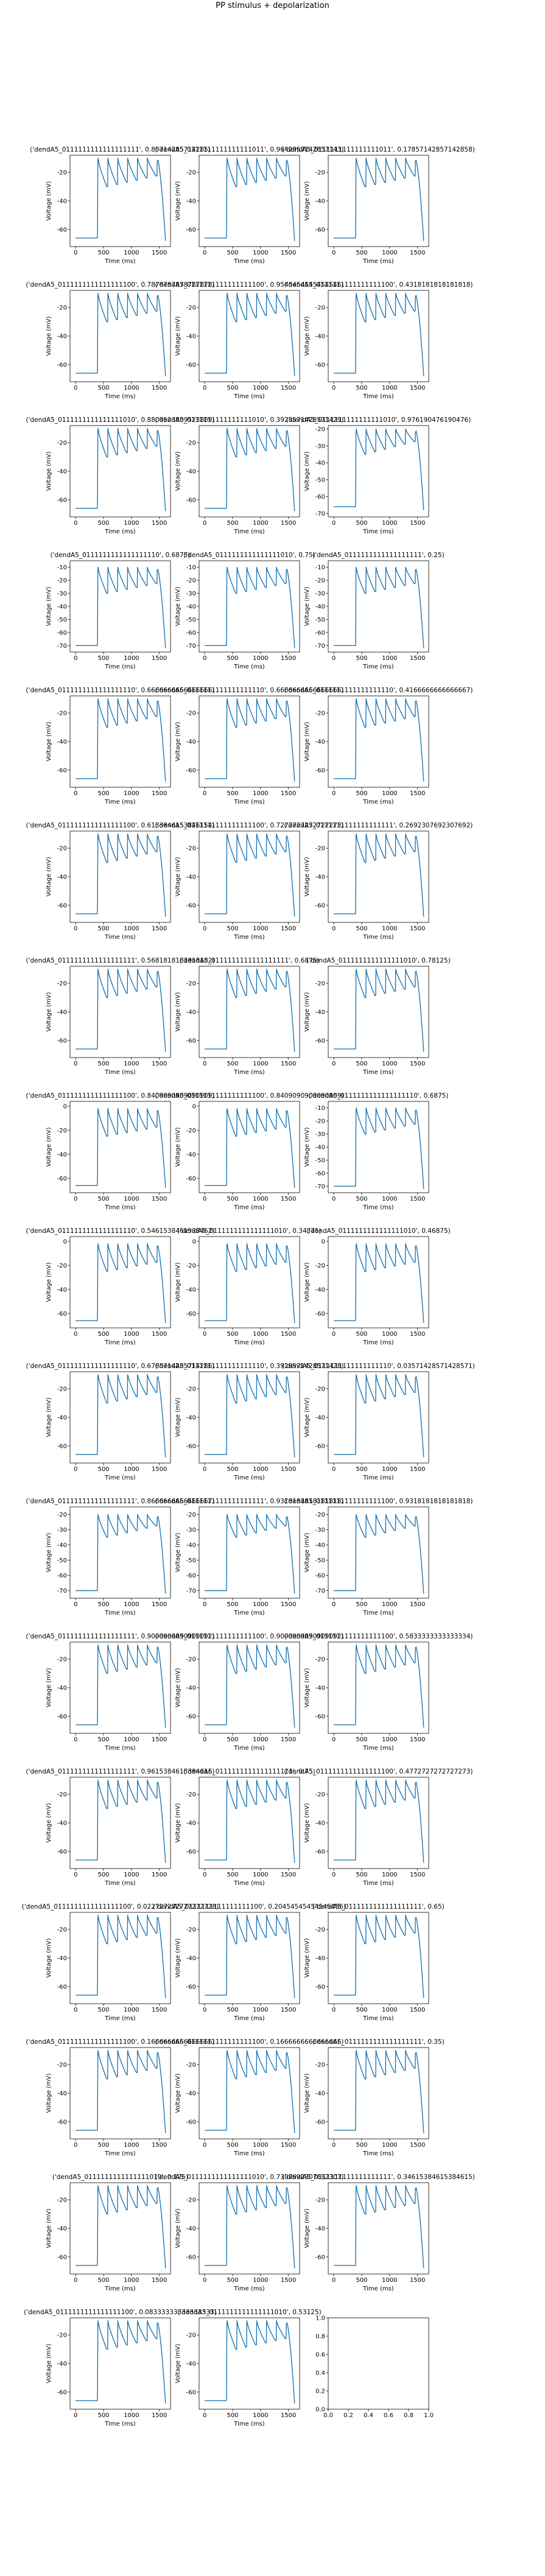 This screenshot has height=2576, width=545. What do you see at coordinates (249, 2312) in the screenshot?
I see `subplot-title: ('dendA5_0111111111111111010', 0.53125)` at bounding box center [249, 2312].